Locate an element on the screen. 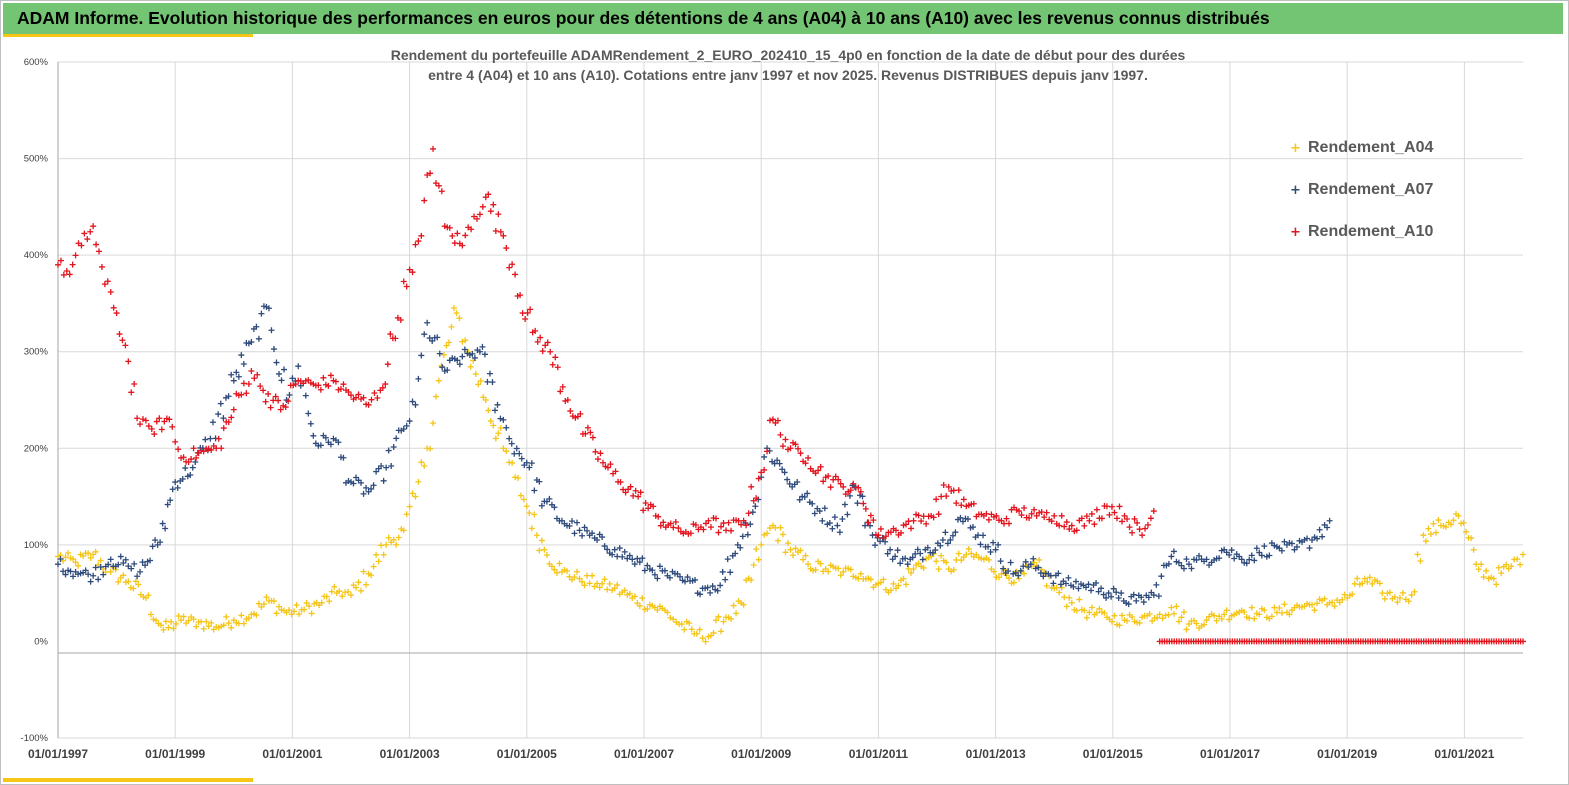 This screenshot has width=1569, height=785. x-tick-label: 01/01/2001 is located at coordinates (292, 754).